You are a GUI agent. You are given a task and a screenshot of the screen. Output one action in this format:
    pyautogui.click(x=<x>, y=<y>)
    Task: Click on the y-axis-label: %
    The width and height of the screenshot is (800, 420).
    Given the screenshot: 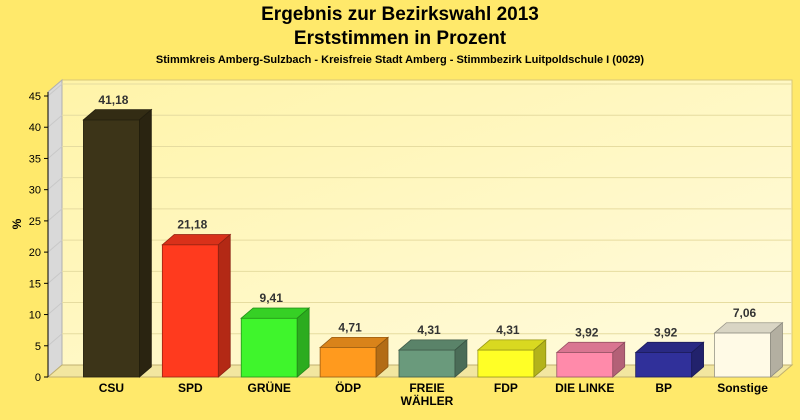 What is the action you would take?
    pyautogui.click(x=17, y=223)
    